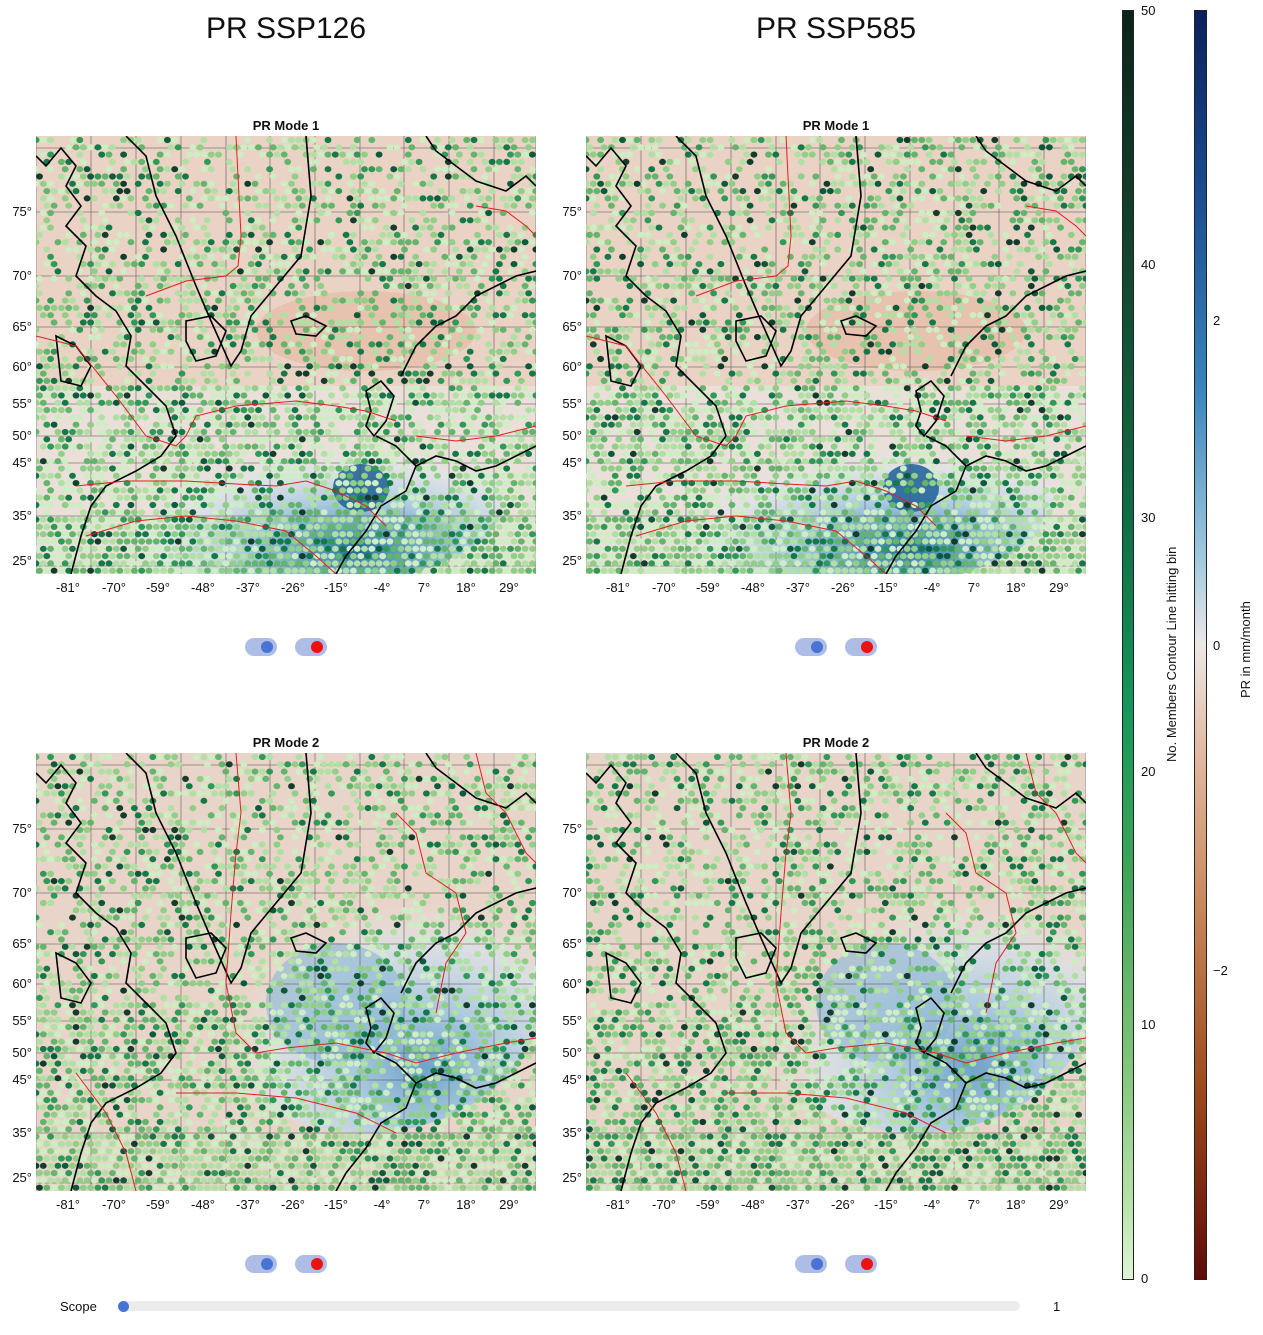 Image resolution: width=1263 pixels, height=1335 pixels. I want to click on longitude-label: 29°, so click(509, 587).